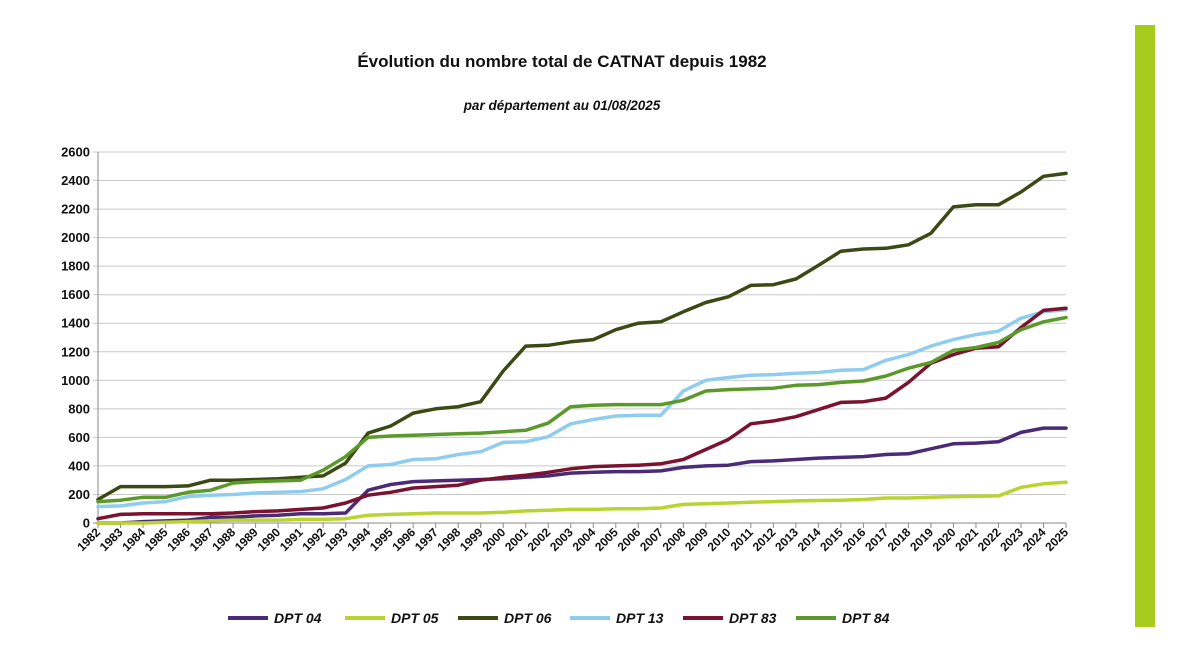 This screenshot has width=1200, height=670. I want to click on legend-label-dpt-84: DPT 84, so click(866, 618).